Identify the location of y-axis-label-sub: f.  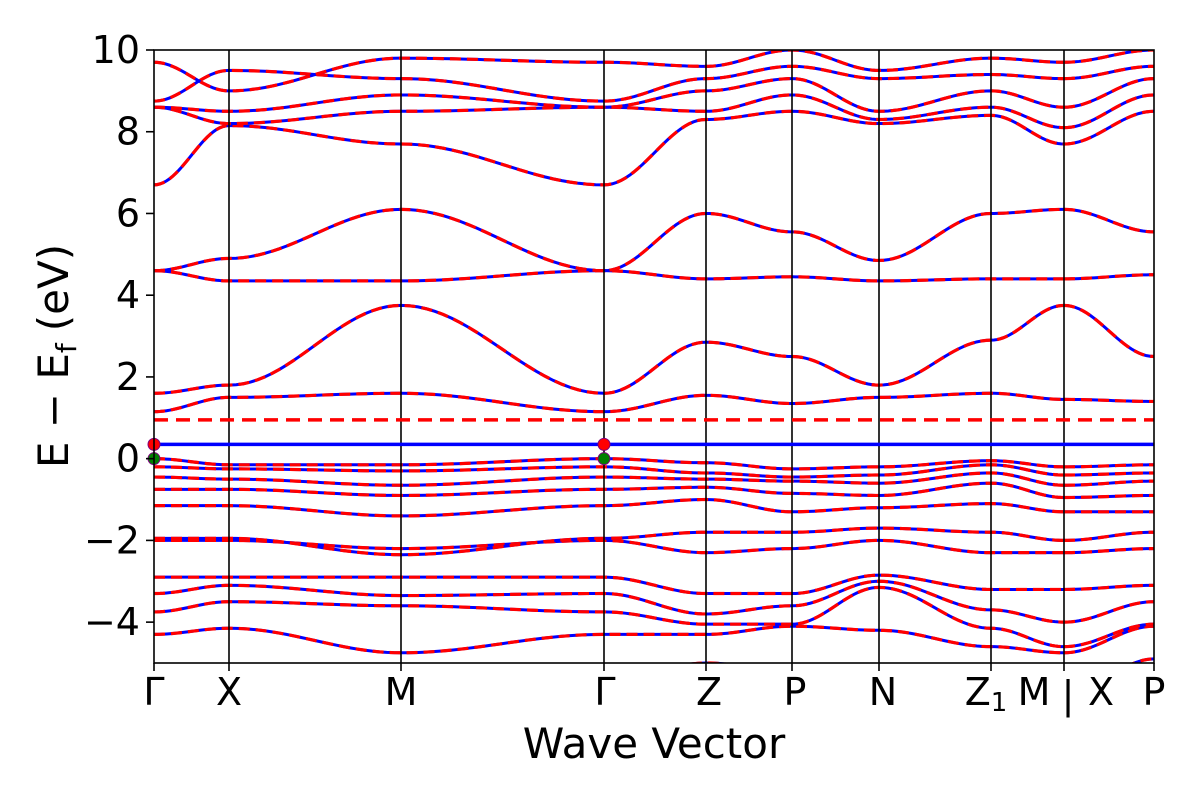
(66, 347).